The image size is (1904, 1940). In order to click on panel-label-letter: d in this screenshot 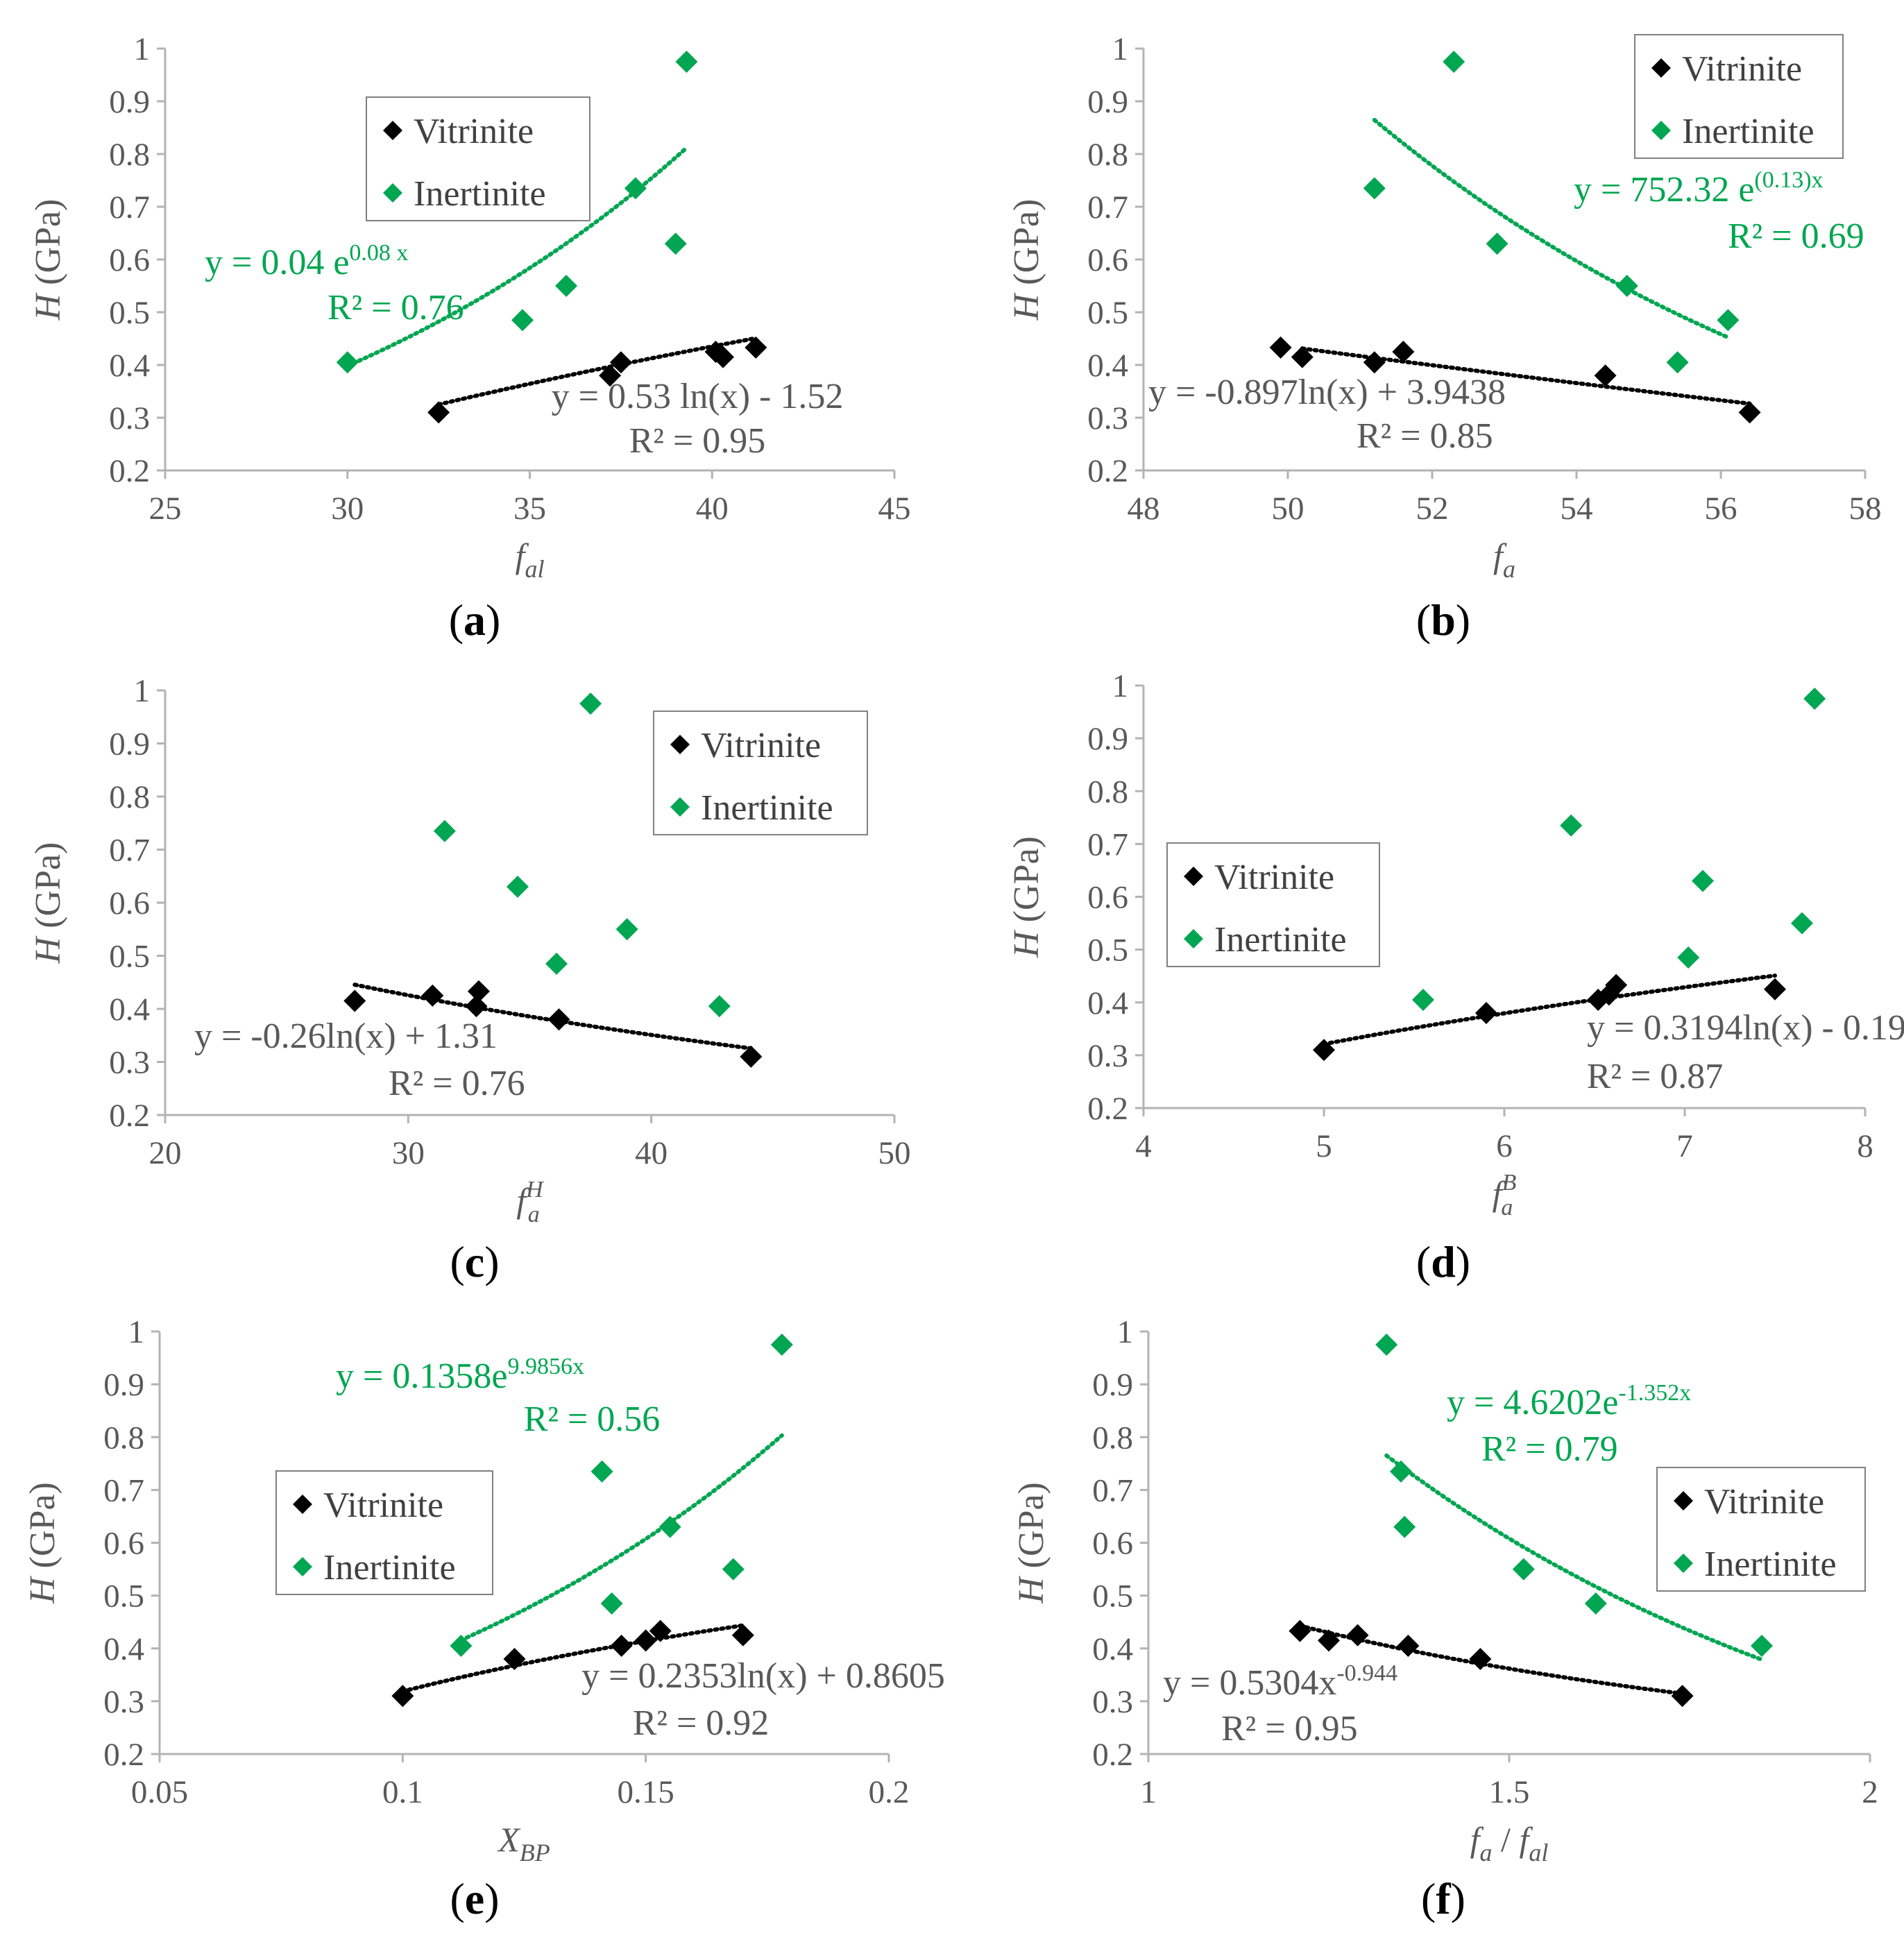, I will do `click(1443, 1261)`.